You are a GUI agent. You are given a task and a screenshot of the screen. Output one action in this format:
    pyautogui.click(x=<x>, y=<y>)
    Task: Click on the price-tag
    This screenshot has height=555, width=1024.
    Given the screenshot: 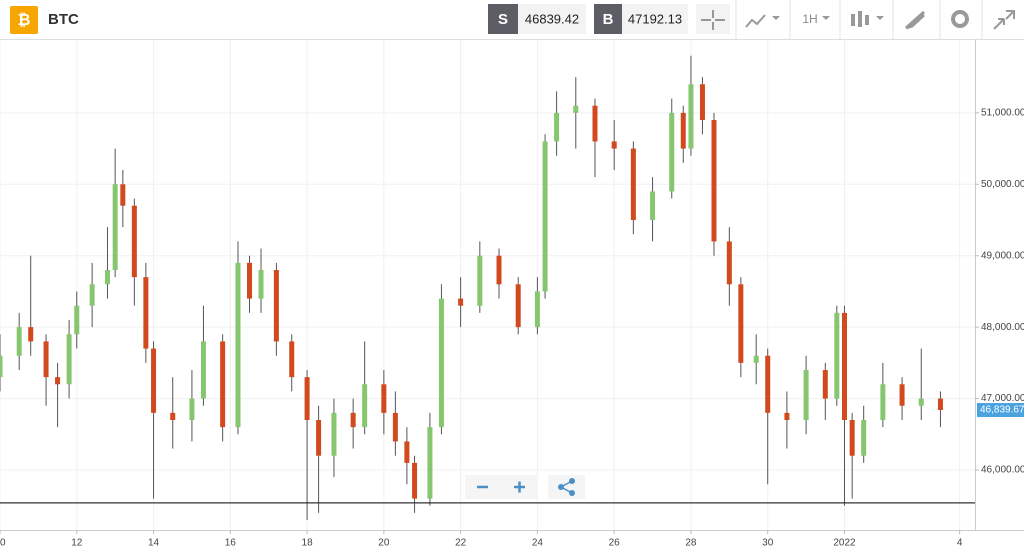 What is the action you would take?
    pyautogui.click(x=1000, y=410)
    